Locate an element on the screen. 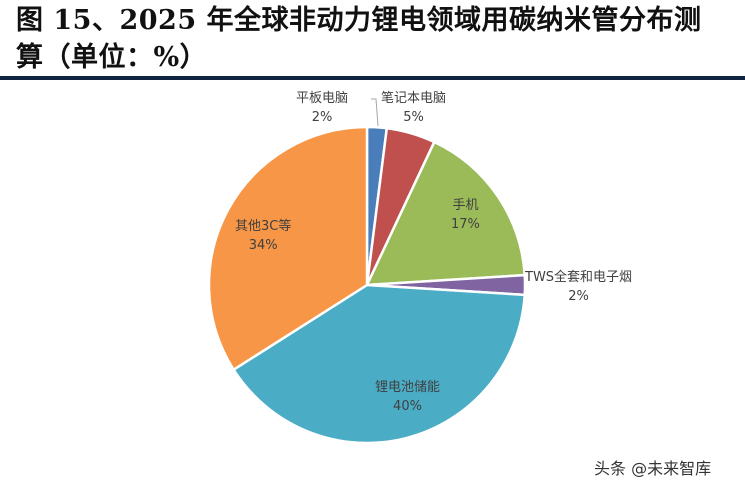 The image size is (745, 491). title-divider is located at coordinates (372, 78).